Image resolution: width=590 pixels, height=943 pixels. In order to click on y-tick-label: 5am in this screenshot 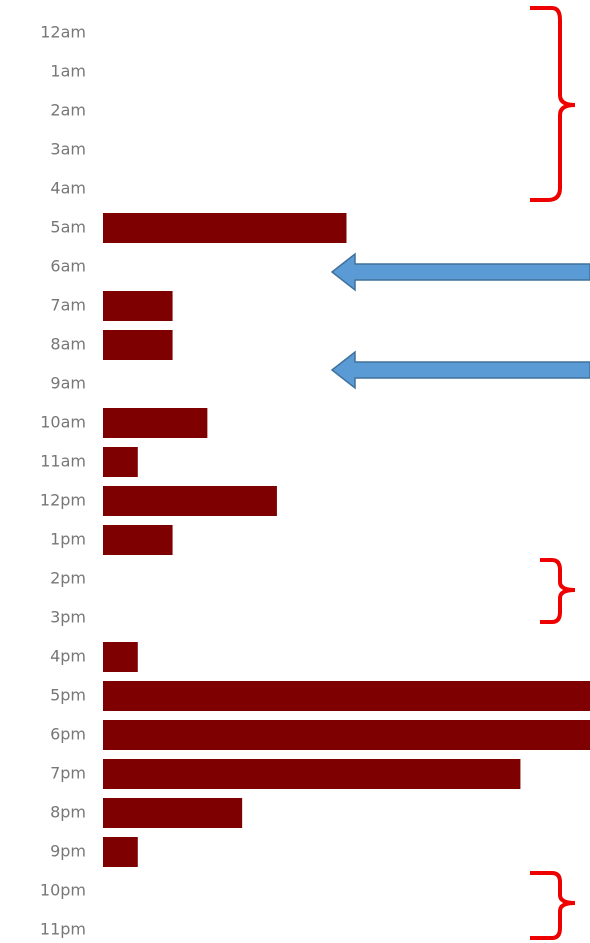, I will do `click(68, 227)`.